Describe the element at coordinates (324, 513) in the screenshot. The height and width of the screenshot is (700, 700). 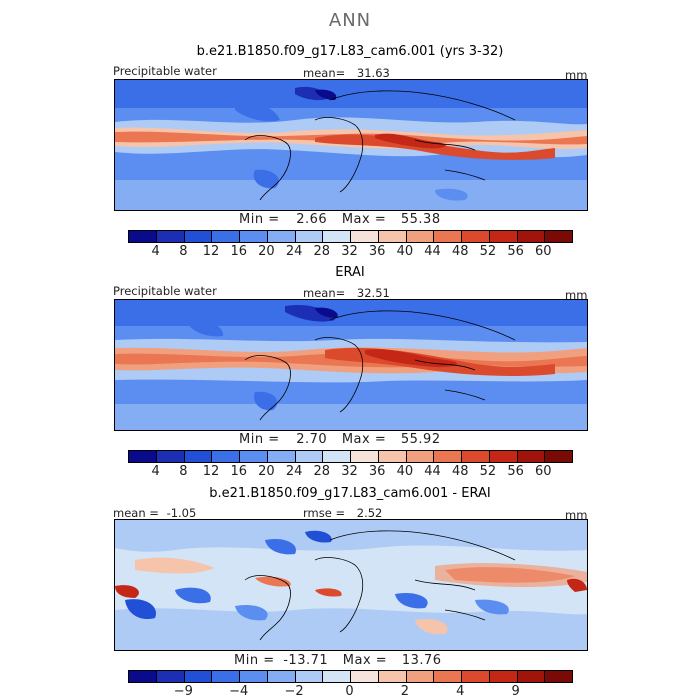
I see `panel-3-rmse-label: rmse =` at that location.